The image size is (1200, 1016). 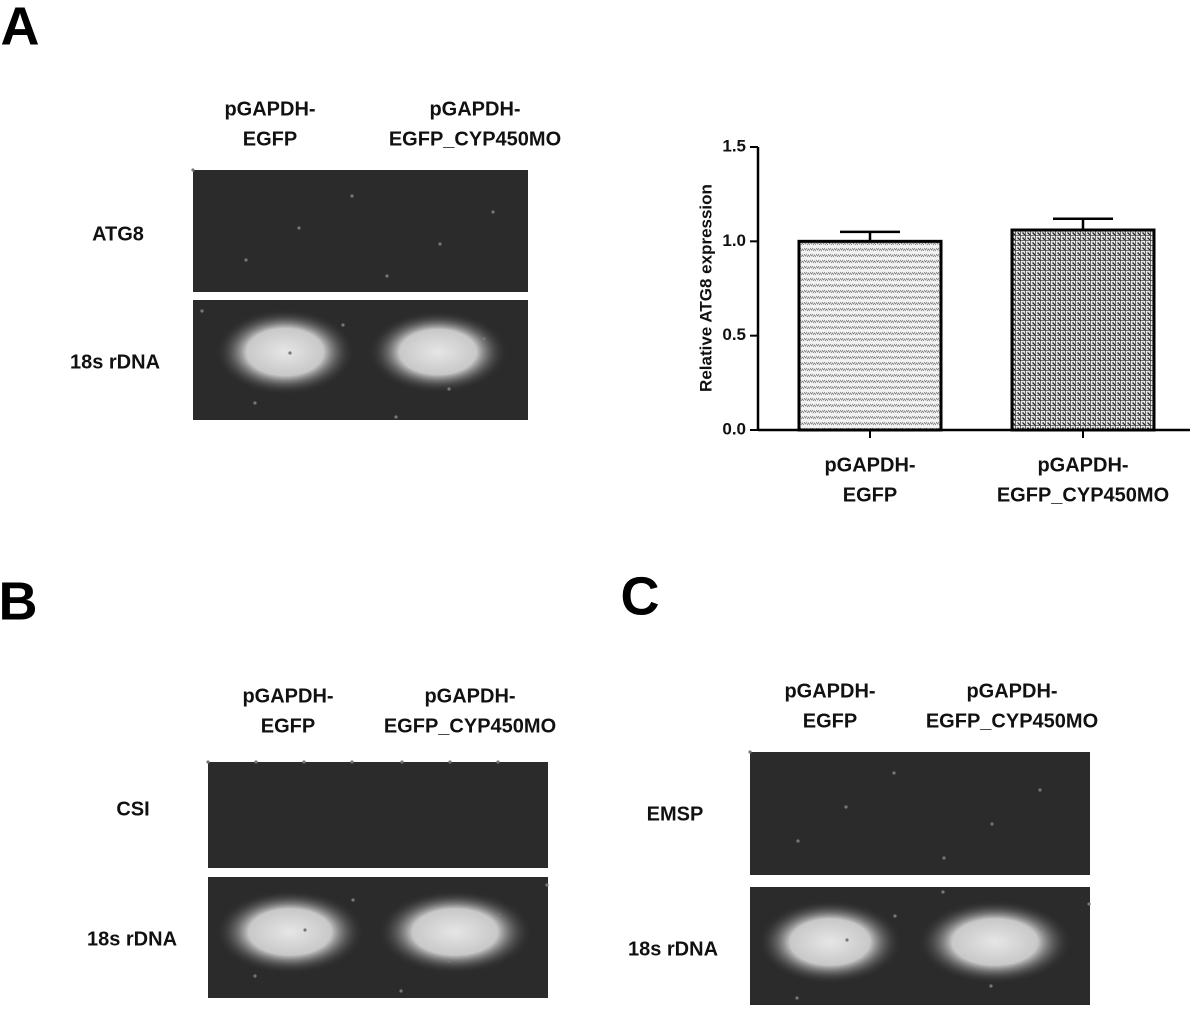 I want to click on y-tick-label: 0.0, so click(x=734, y=428).